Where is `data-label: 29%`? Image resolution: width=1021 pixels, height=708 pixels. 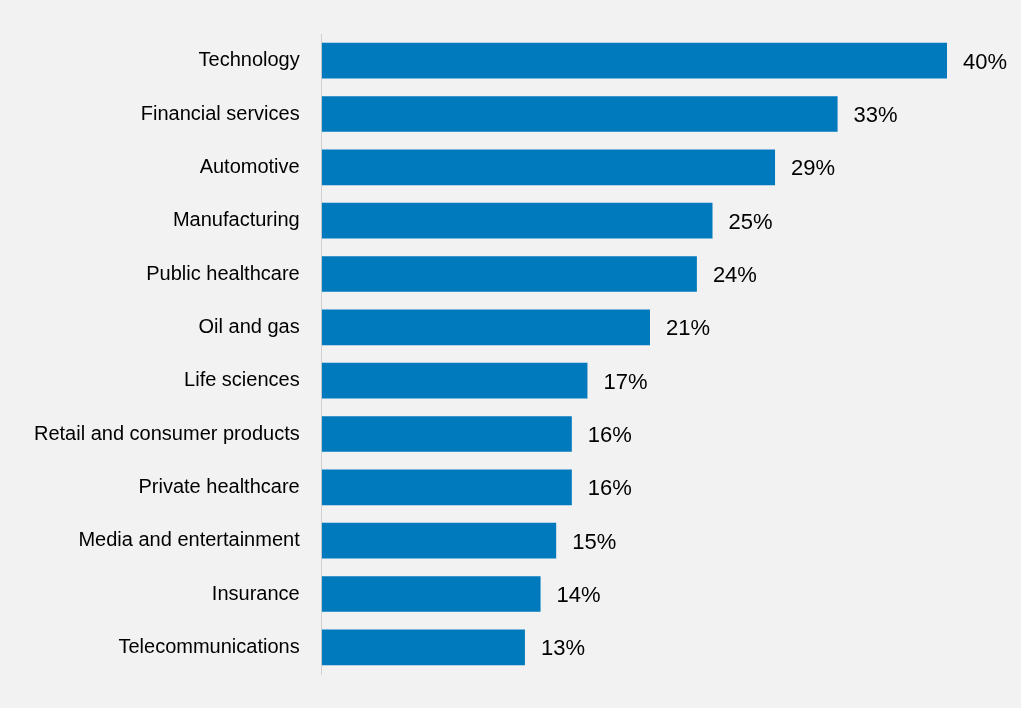 data-label: 29% is located at coordinates (813, 168).